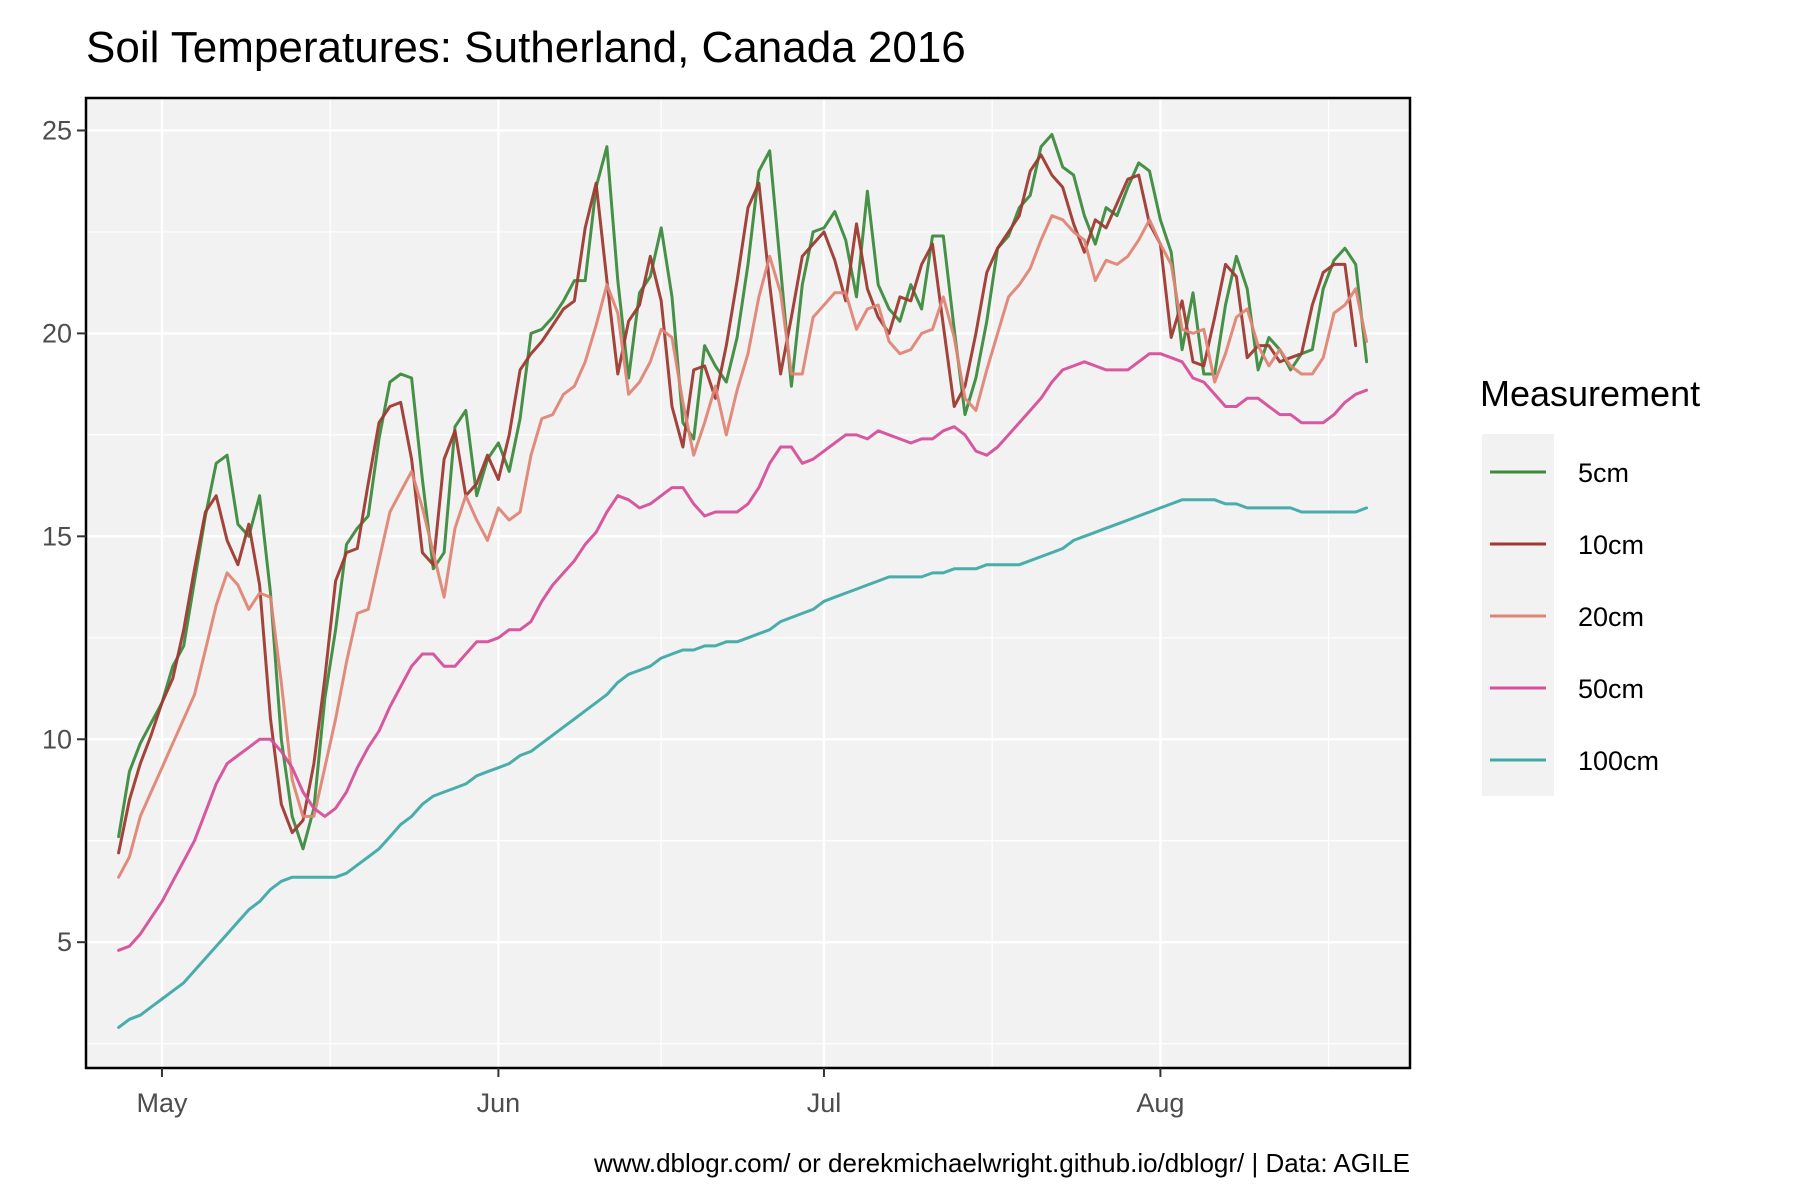 The image size is (1800, 1200). Describe the element at coordinates (1590, 393) in the screenshot. I see `legend-title: Measurement` at that location.